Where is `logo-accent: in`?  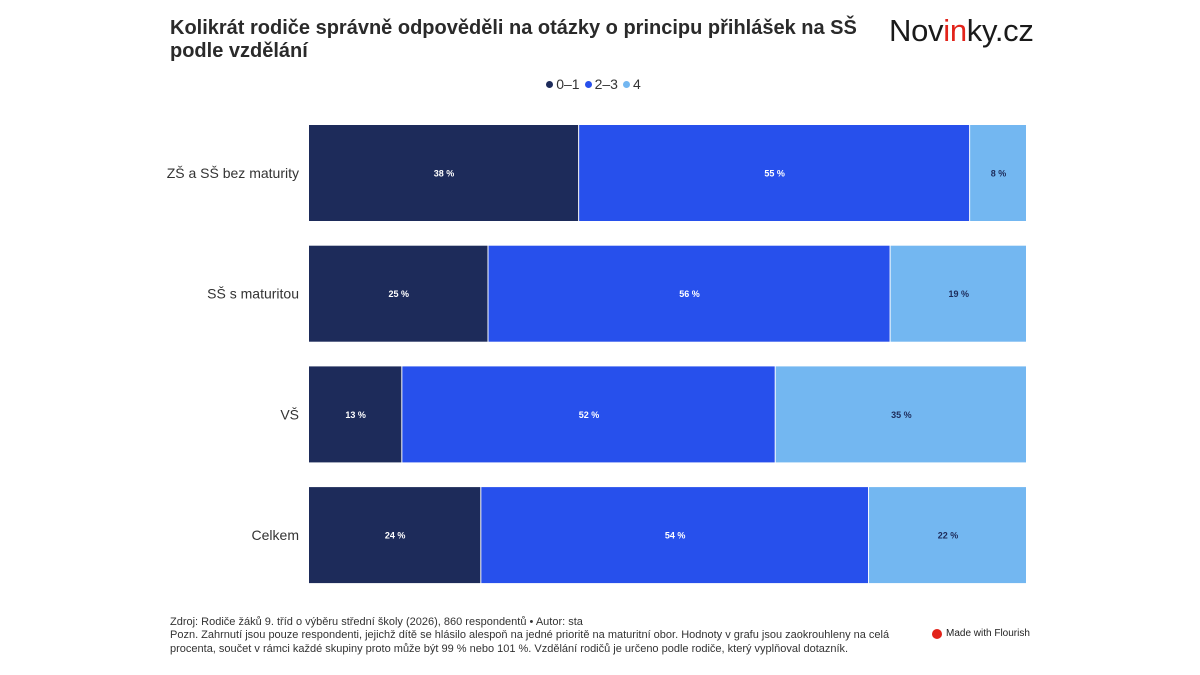
logo-accent: in is located at coordinates (955, 30).